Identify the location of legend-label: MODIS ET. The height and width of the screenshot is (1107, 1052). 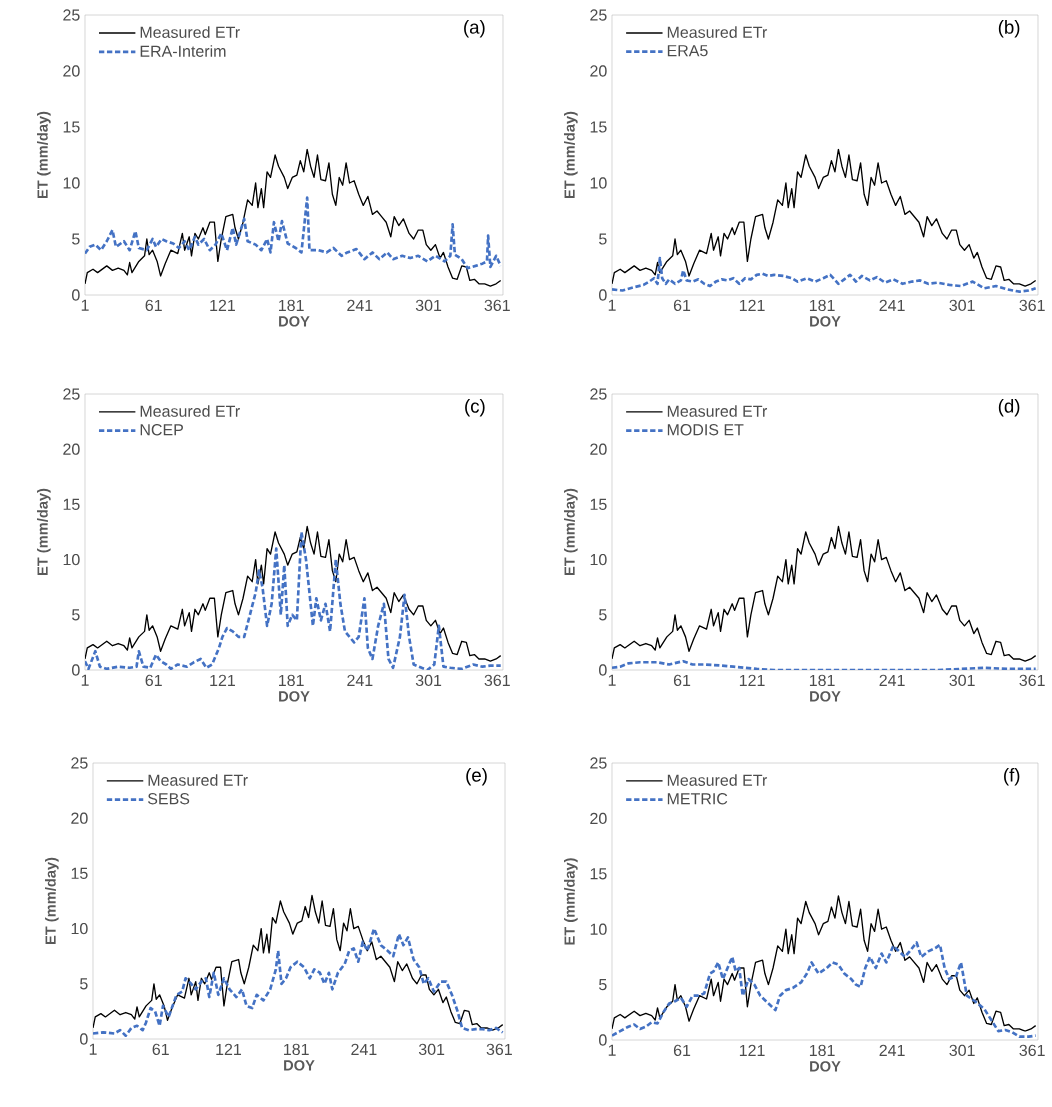
(705, 430).